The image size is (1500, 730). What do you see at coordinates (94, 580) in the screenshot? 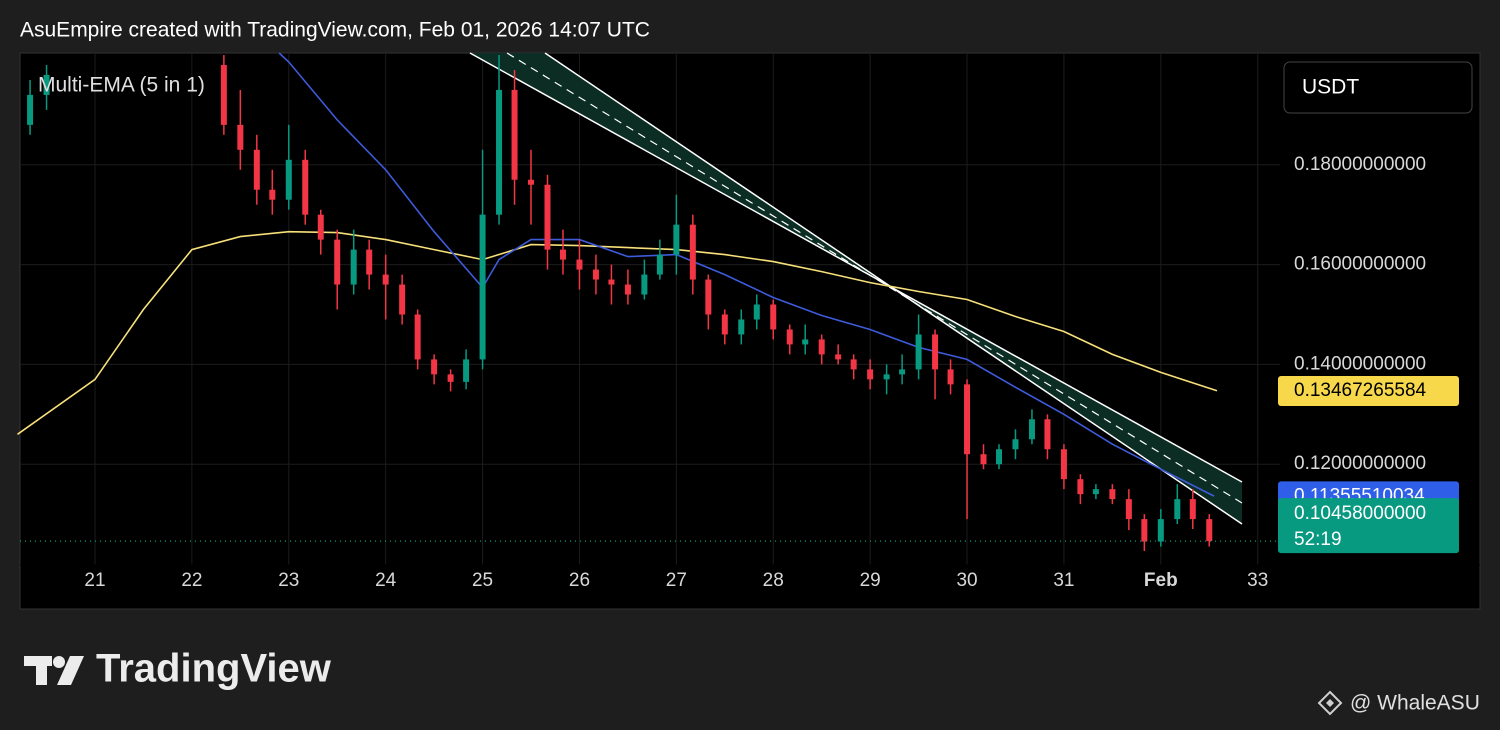
I see `x-tick-label: 21` at bounding box center [94, 580].